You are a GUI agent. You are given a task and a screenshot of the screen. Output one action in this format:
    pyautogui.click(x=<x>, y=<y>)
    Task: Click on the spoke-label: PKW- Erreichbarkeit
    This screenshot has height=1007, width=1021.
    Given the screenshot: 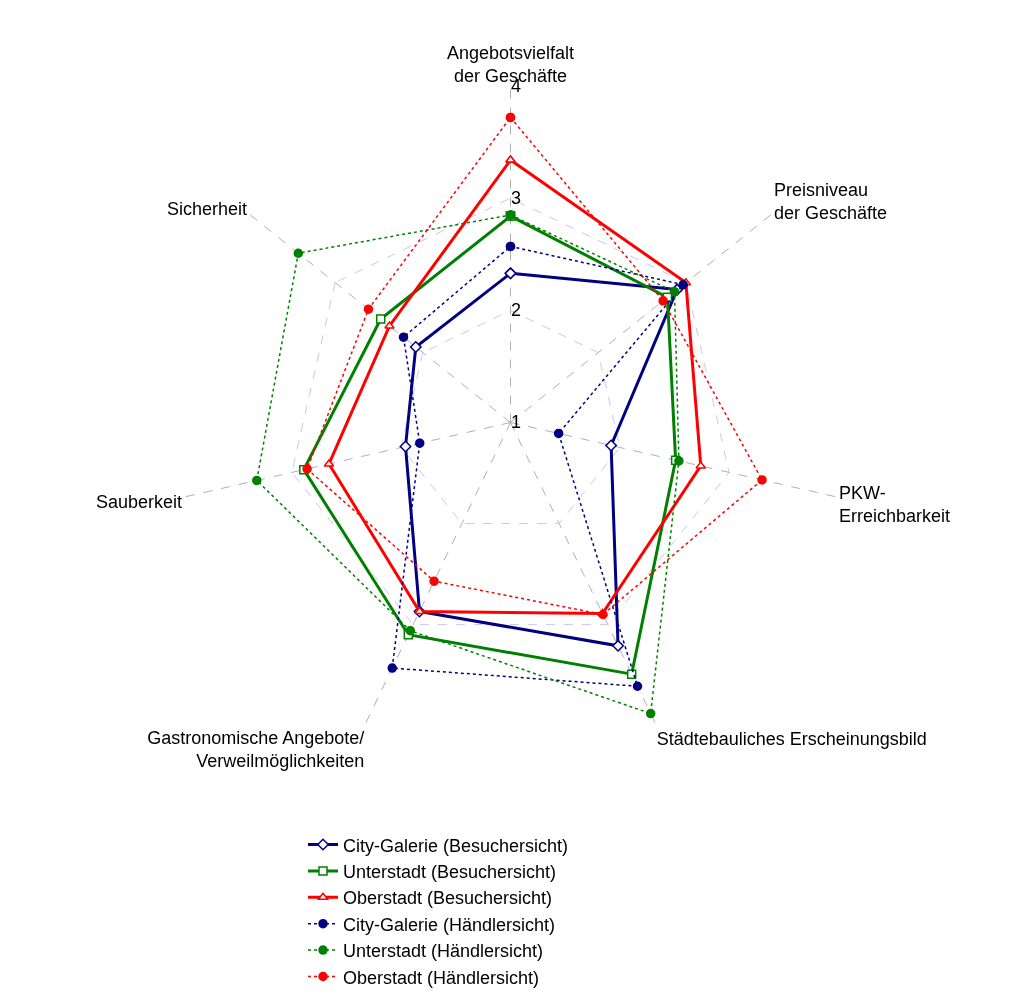 What is the action you would take?
    pyautogui.click(x=895, y=504)
    